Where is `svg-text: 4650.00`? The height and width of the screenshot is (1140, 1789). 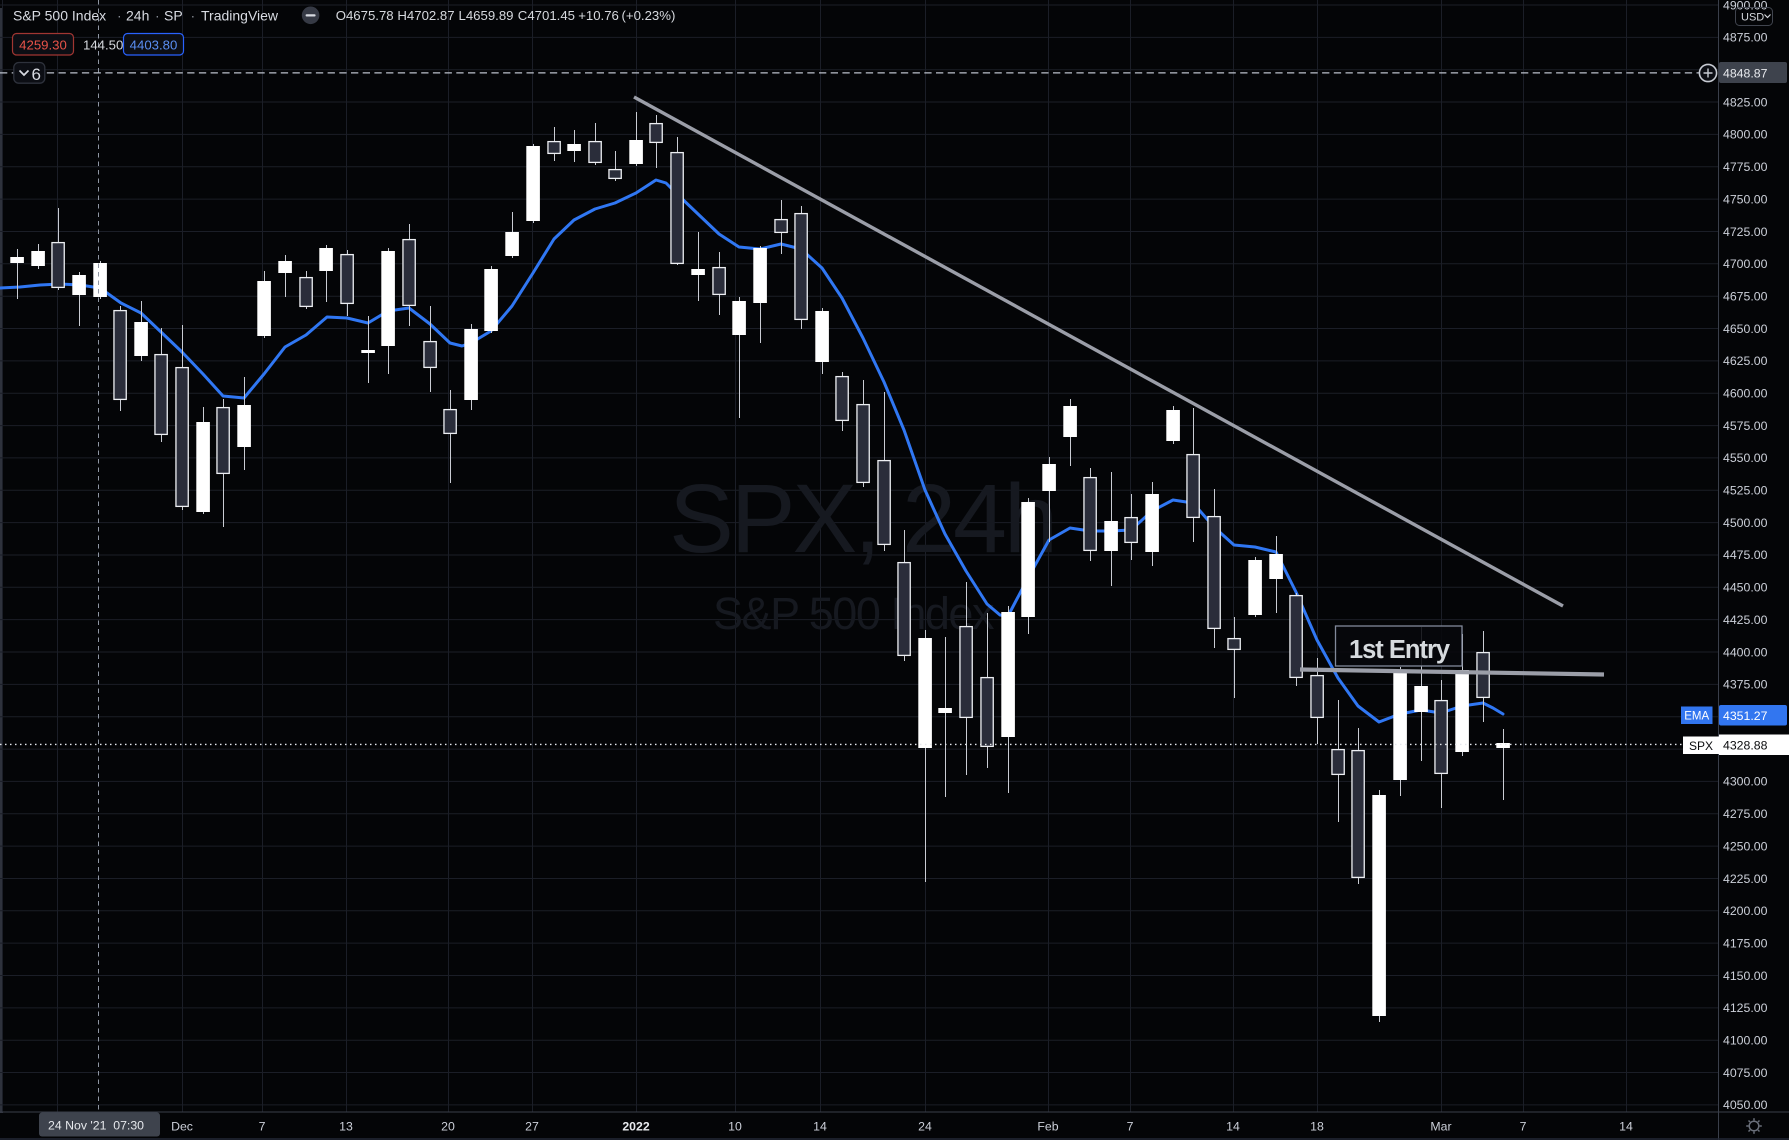 svg-text: 4650.00 is located at coordinates (1745, 329).